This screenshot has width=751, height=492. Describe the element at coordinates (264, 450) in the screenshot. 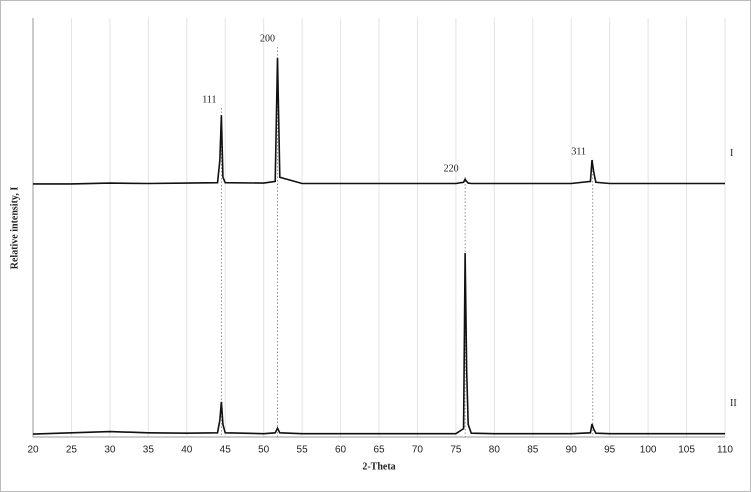

I see `x-tick-label: 50` at that location.